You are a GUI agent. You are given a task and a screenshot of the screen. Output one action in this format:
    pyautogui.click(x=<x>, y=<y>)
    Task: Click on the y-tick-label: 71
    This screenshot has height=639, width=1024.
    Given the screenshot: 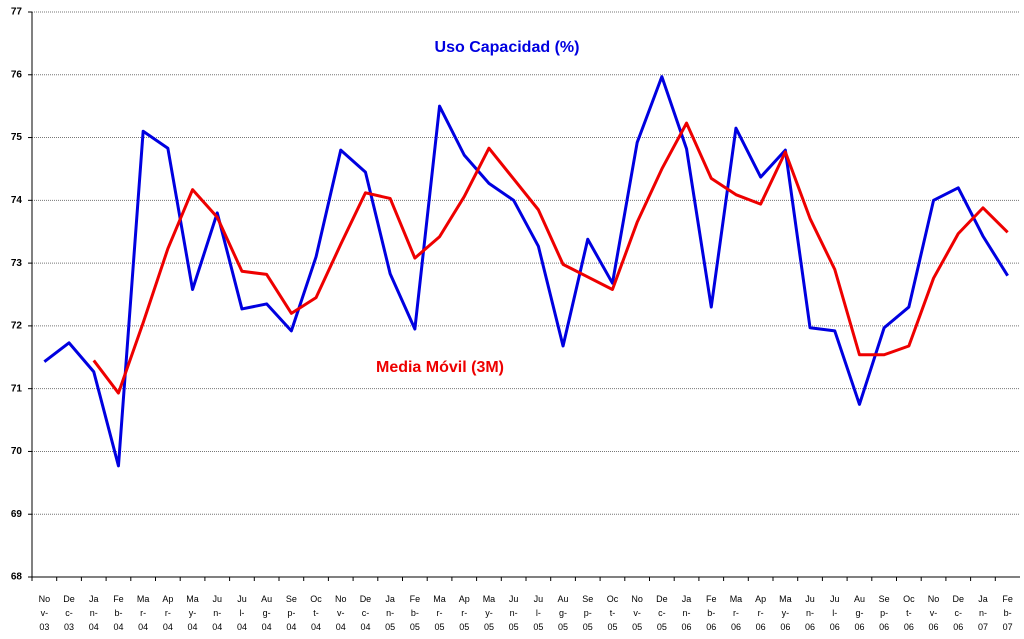 What is the action you would take?
    pyautogui.click(x=17, y=388)
    